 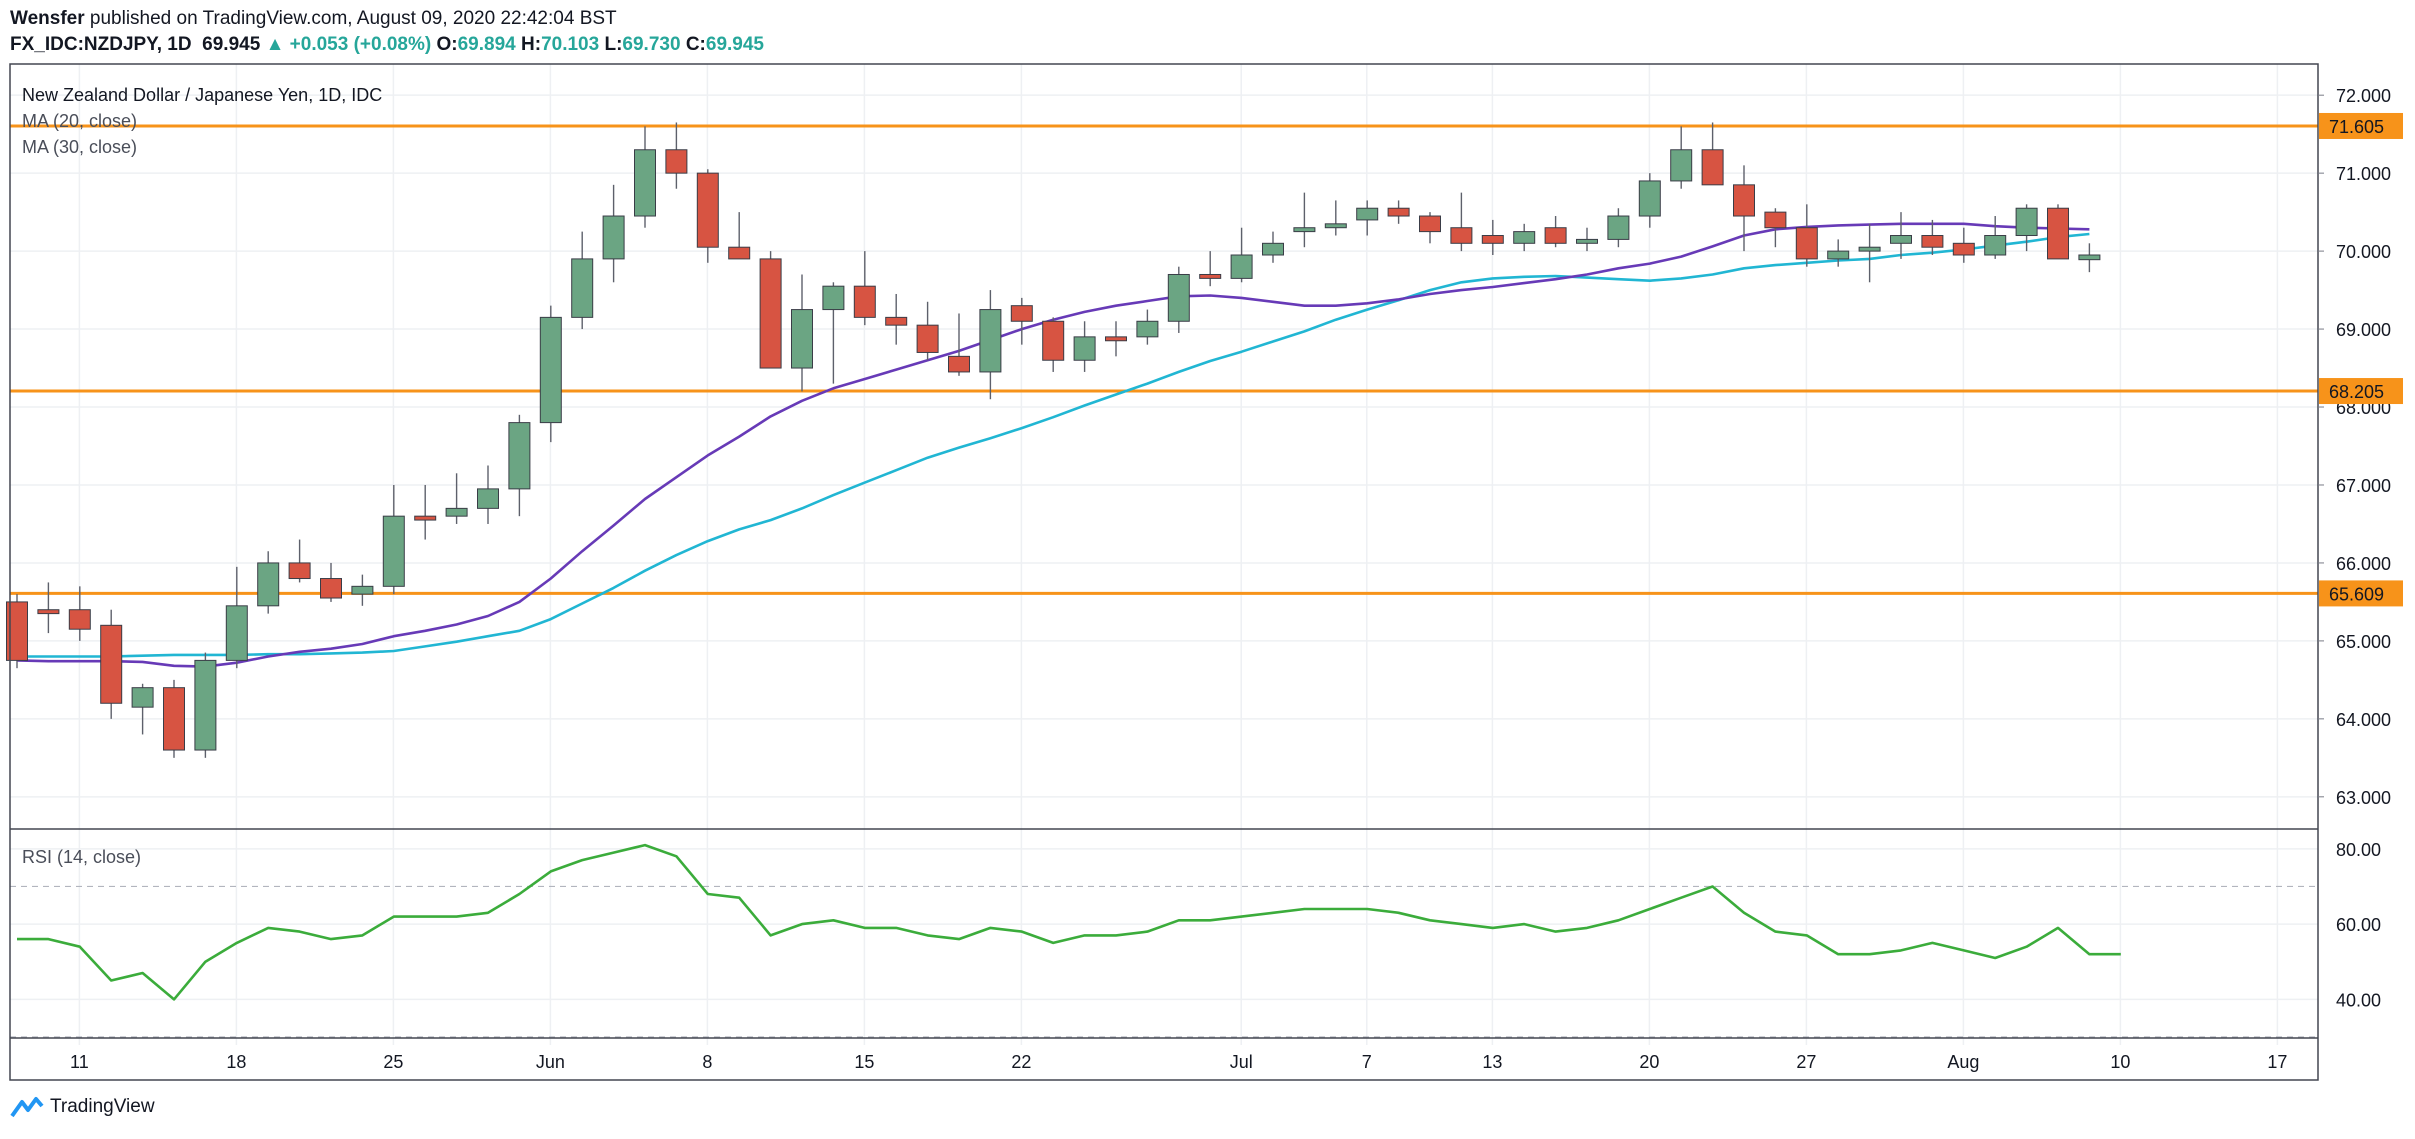 What do you see at coordinates (864, 1062) in the screenshot?
I see `time-tick-label: 15` at bounding box center [864, 1062].